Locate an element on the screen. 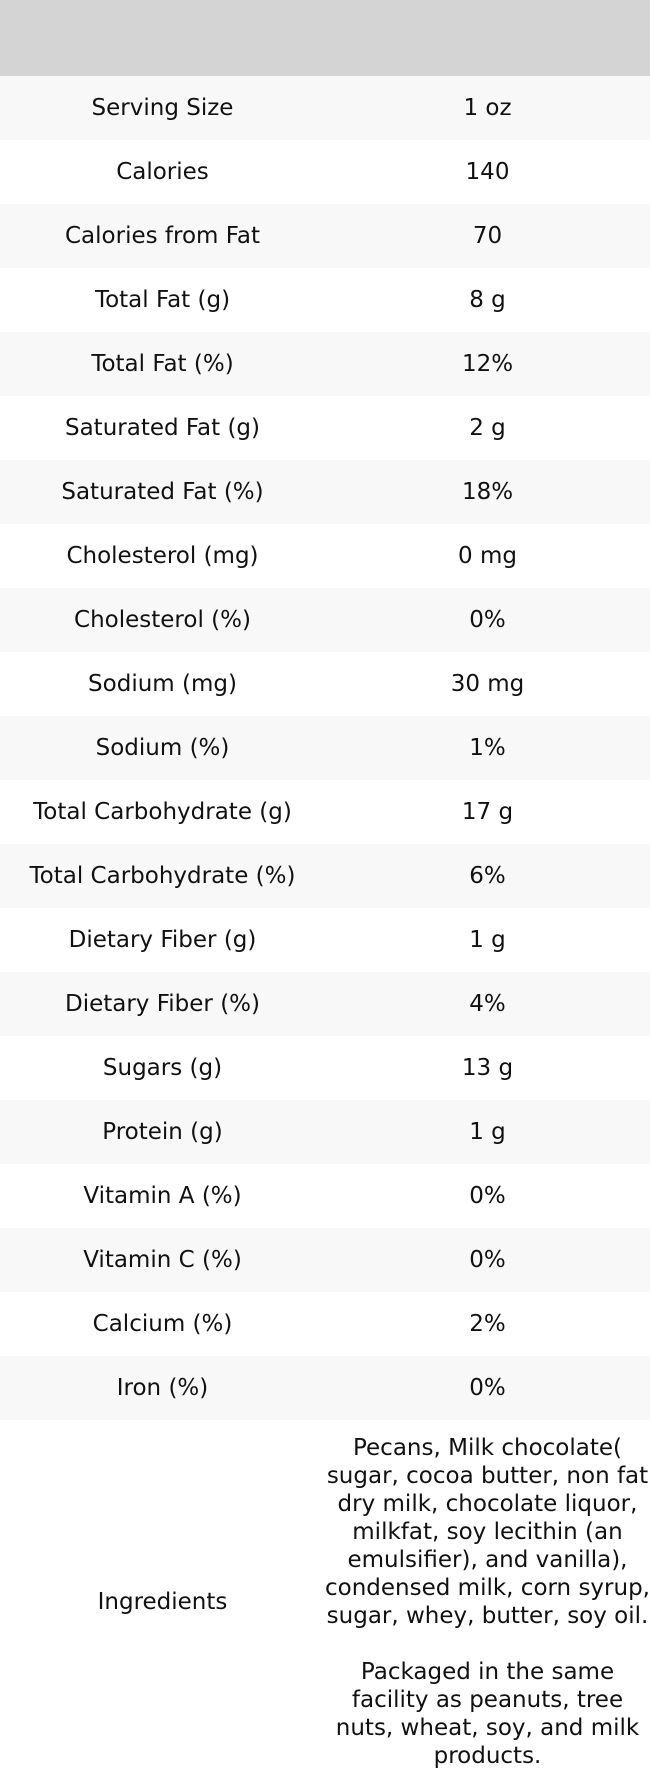  table-row: Saturated Fat (%) 18% is located at coordinates (325, 492).